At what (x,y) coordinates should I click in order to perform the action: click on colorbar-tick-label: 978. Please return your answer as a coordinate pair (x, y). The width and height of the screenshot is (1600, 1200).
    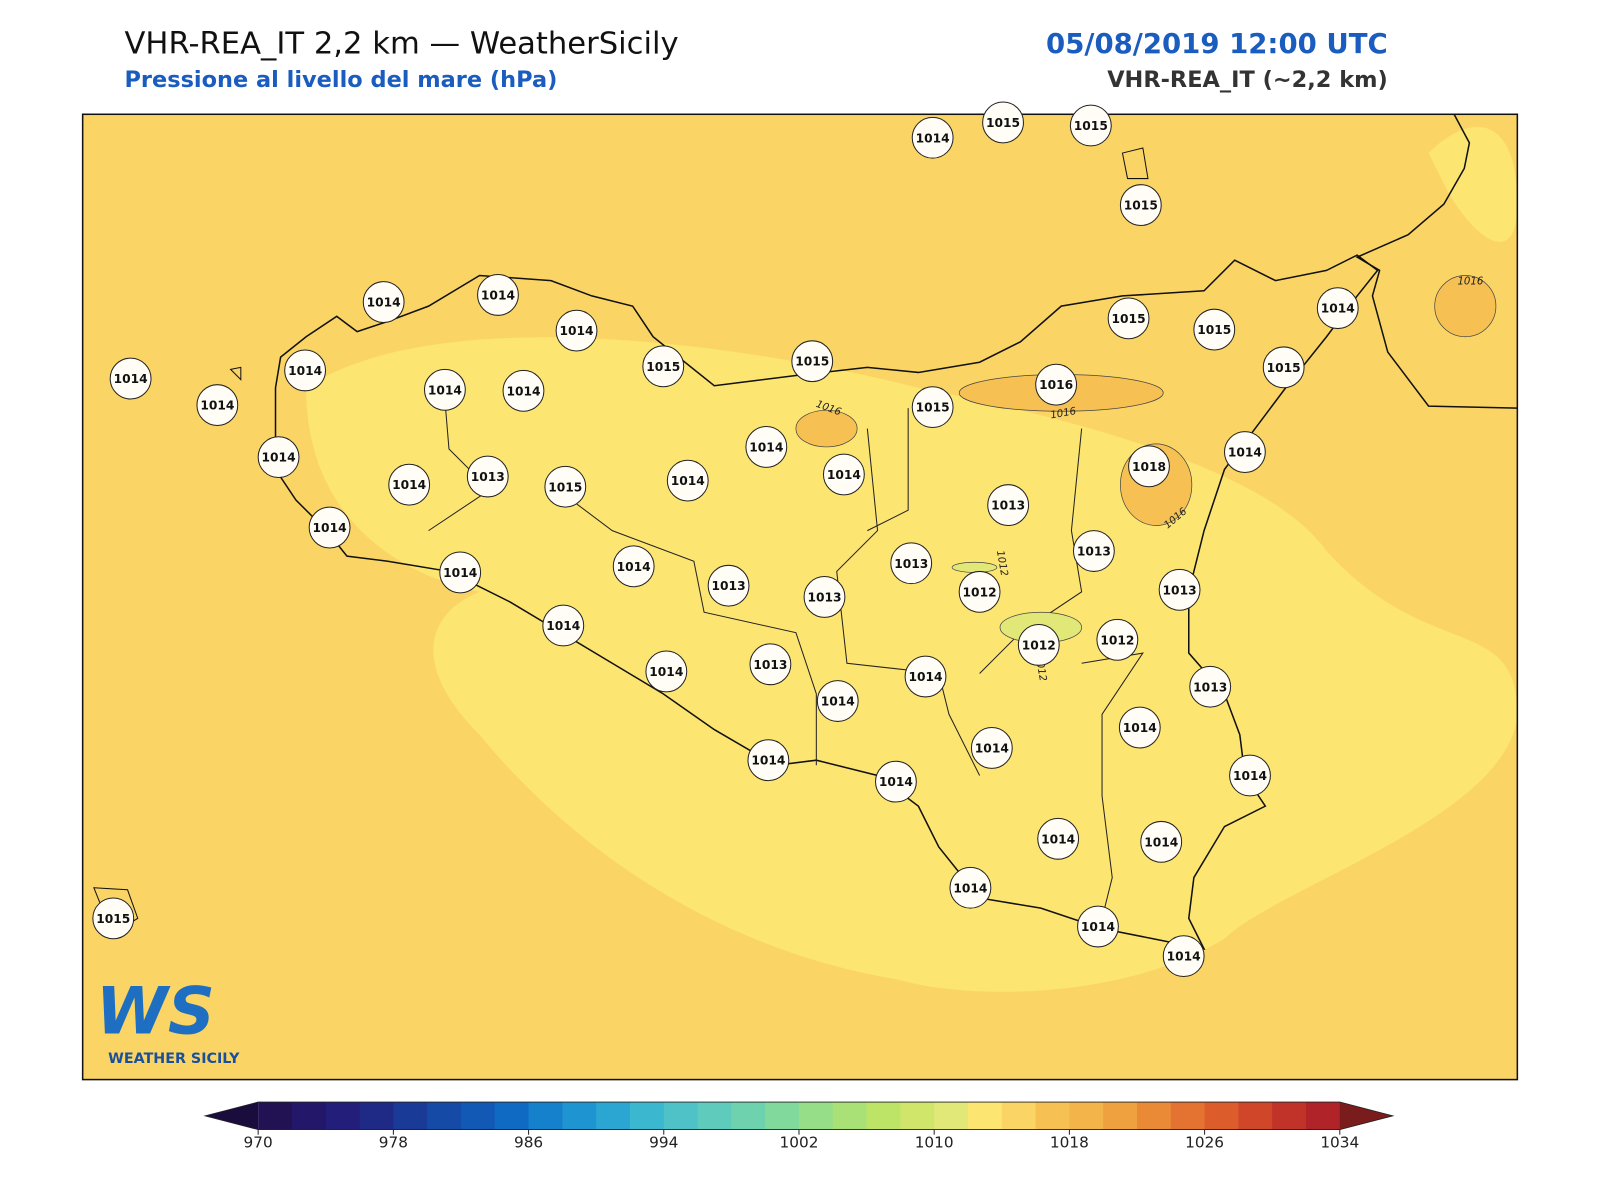
    Looking at the image, I should click on (393, 1142).